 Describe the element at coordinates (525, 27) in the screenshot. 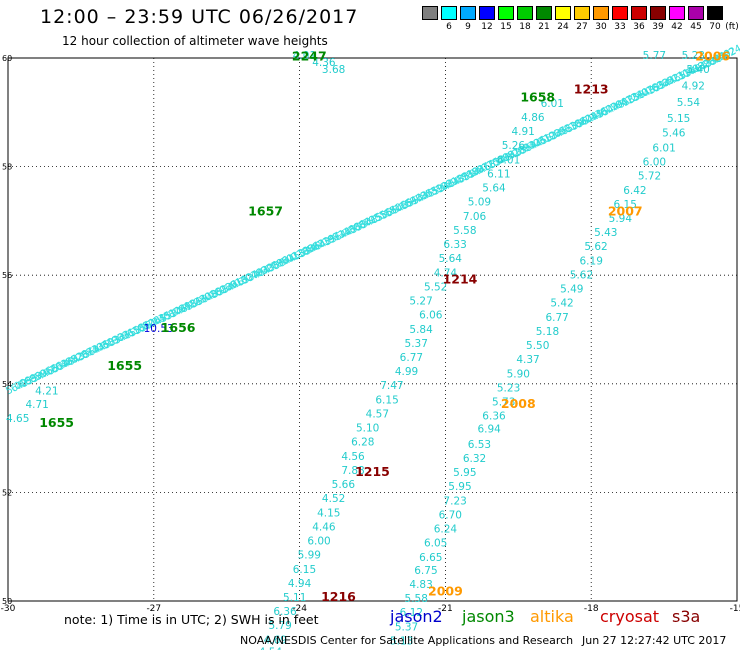

I see `color-swatch-label: 18` at that location.